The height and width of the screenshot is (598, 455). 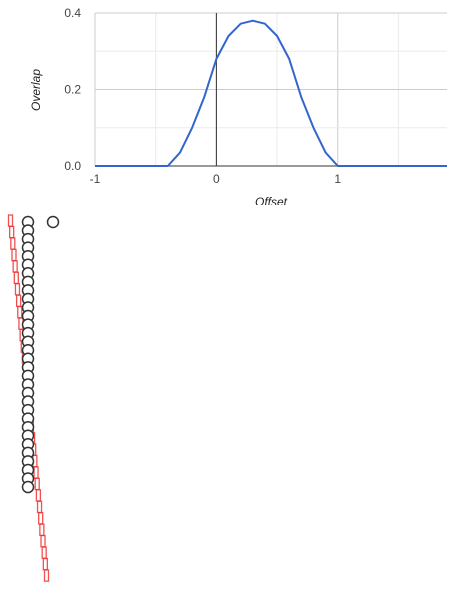 What do you see at coordinates (36, 90) in the screenshot?
I see `y-axis-title: Overlap` at bounding box center [36, 90].